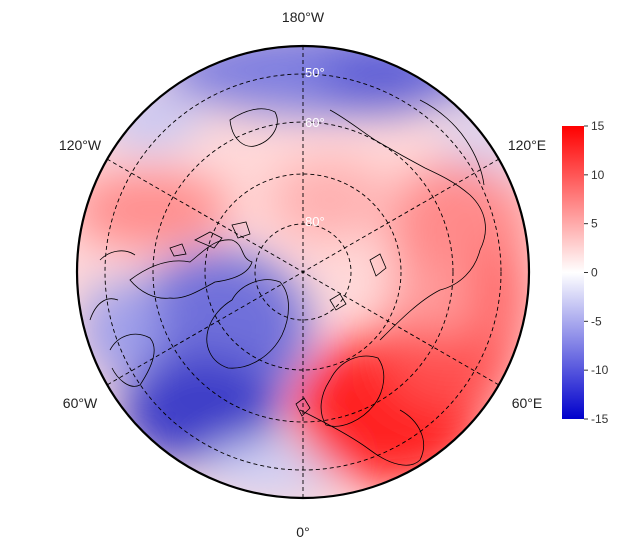 This screenshot has height=552, width=625. I want to click on siberia-coast, so click(377, 139).